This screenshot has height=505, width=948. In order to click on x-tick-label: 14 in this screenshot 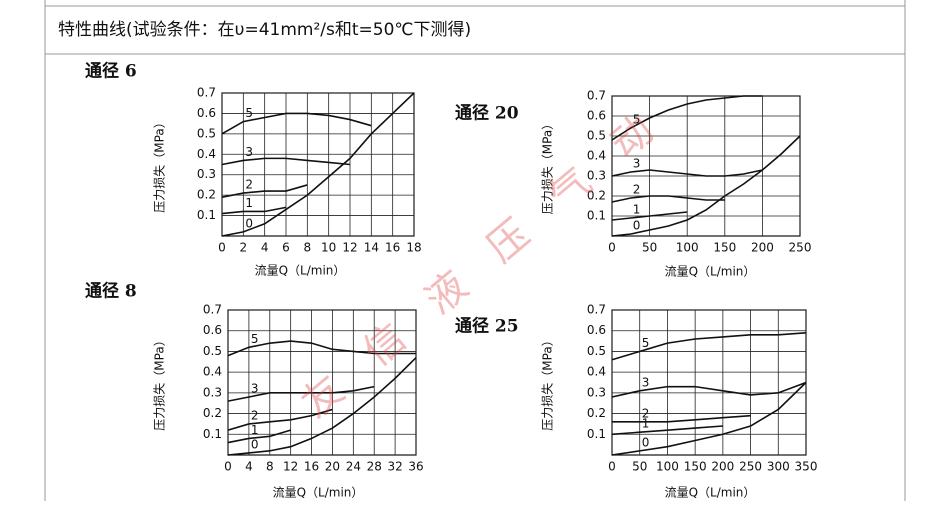, I will do `click(371, 248)`.